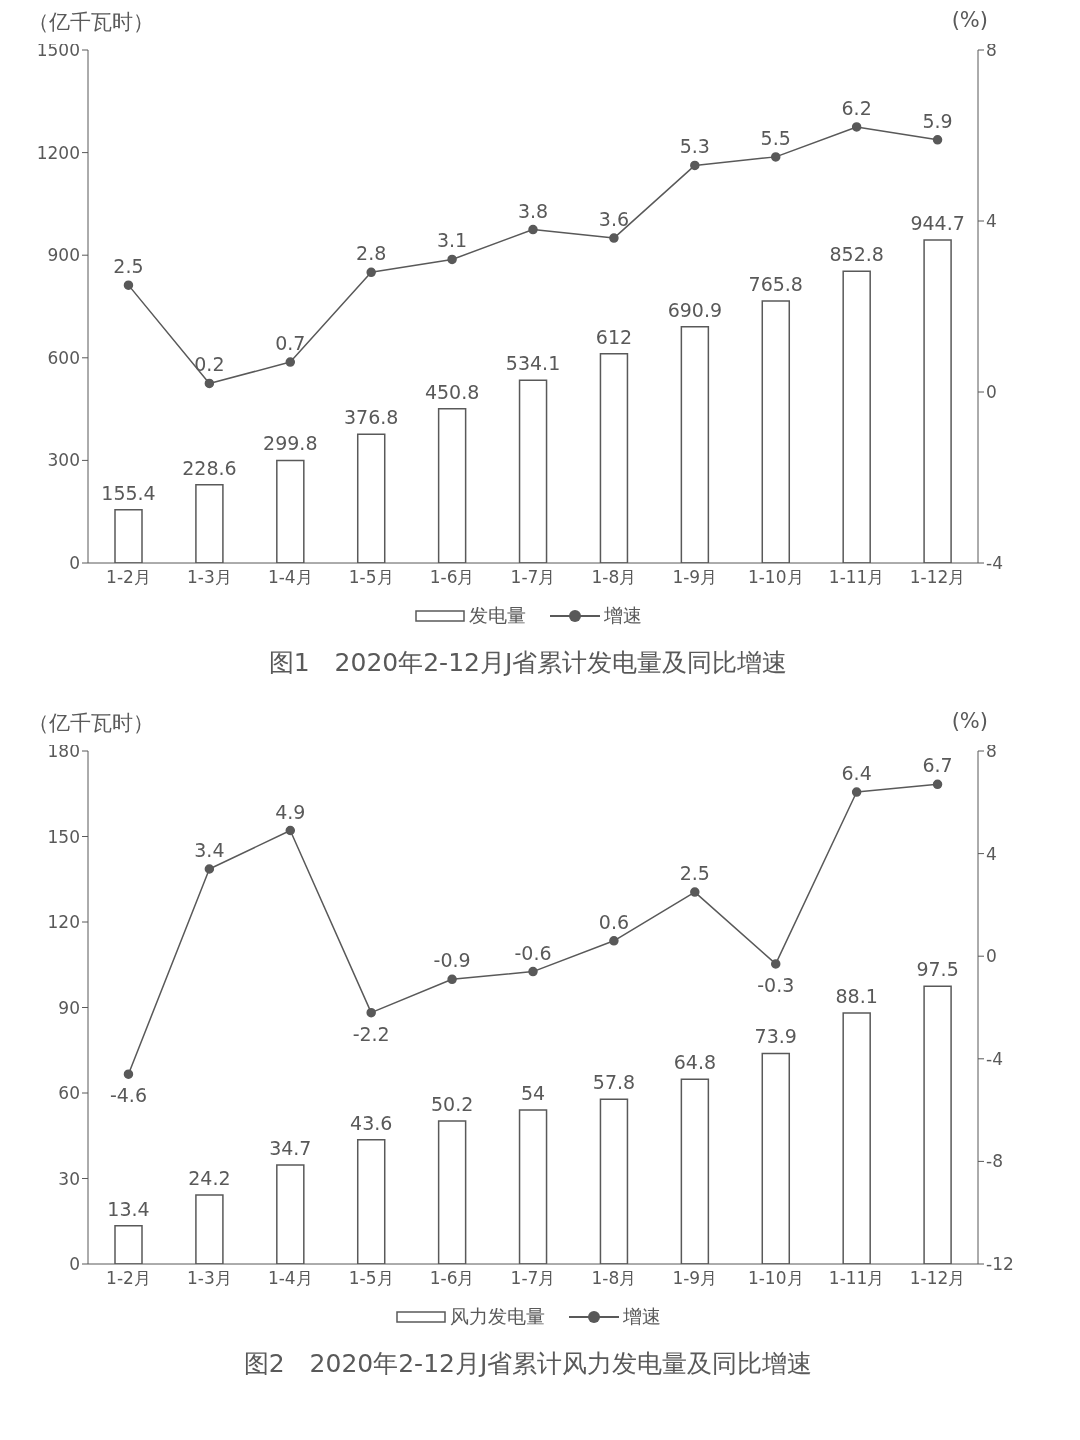  What do you see at coordinates (58, 50) in the screenshot?
I see `y-tick-label: 1500` at bounding box center [58, 50].